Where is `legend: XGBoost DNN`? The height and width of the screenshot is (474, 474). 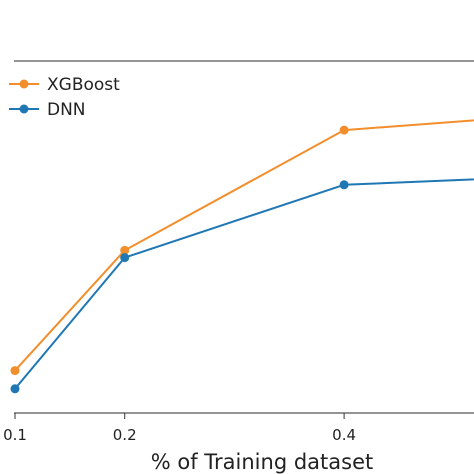
legend: XGBoost DNN is located at coordinates (64, 97).